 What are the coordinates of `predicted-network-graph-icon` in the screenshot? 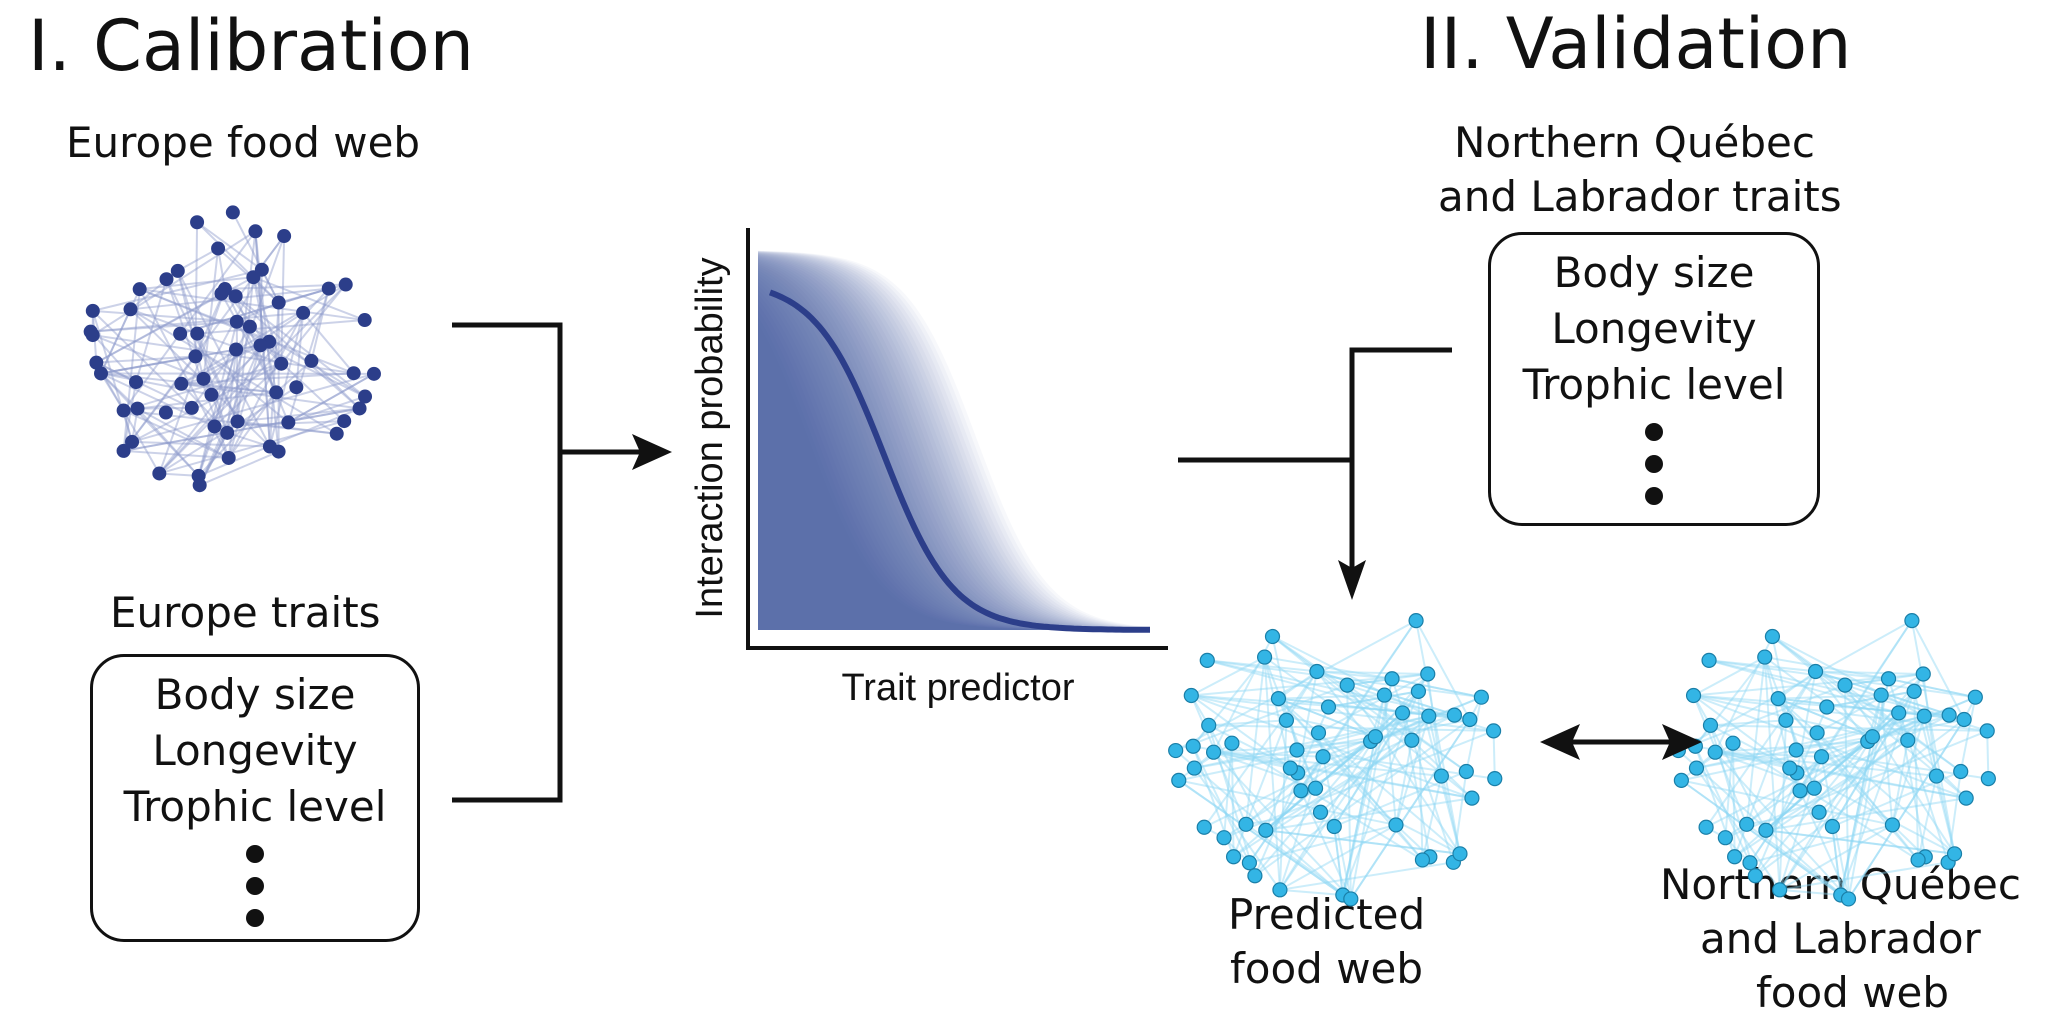 It's located at (1335, 760).